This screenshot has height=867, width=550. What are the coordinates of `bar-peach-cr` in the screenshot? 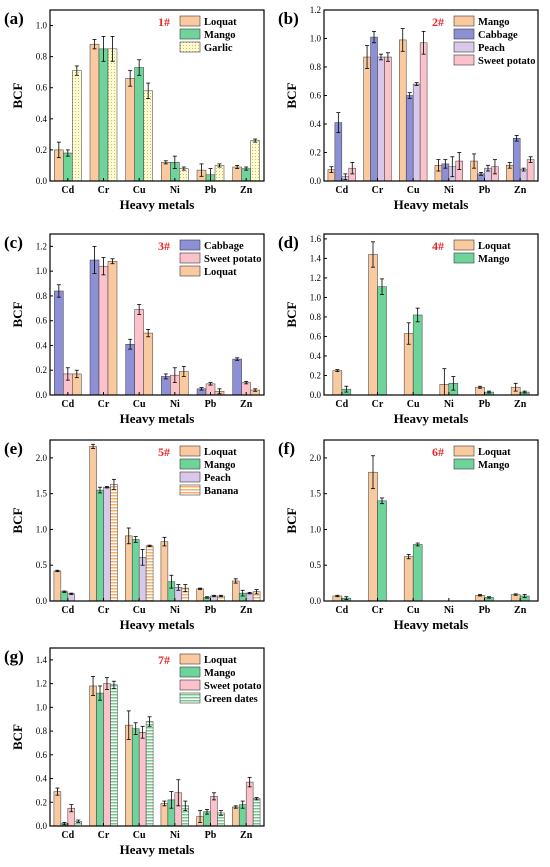 It's located at (381, 119).